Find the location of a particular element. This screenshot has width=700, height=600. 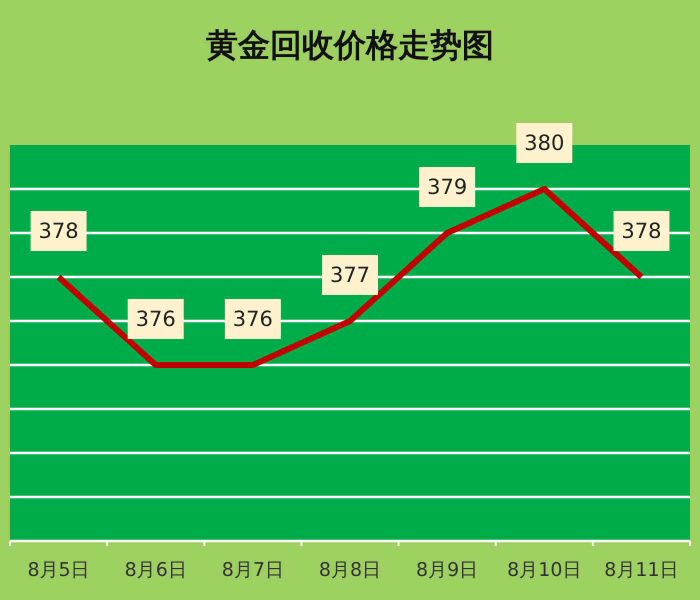

data-label: 377 is located at coordinates (350, 275).